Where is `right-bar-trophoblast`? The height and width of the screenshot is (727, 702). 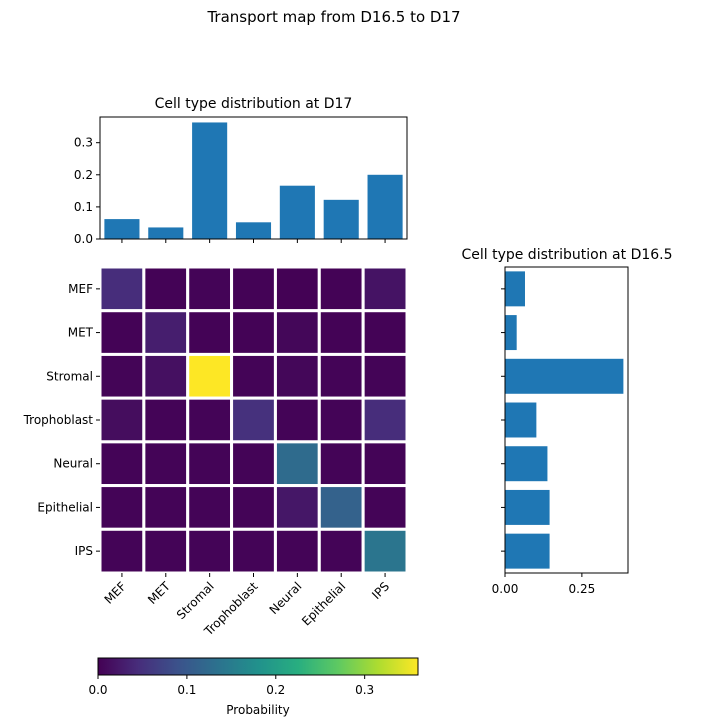 right-bar-trophoblast is located at coordinates (521, 420).